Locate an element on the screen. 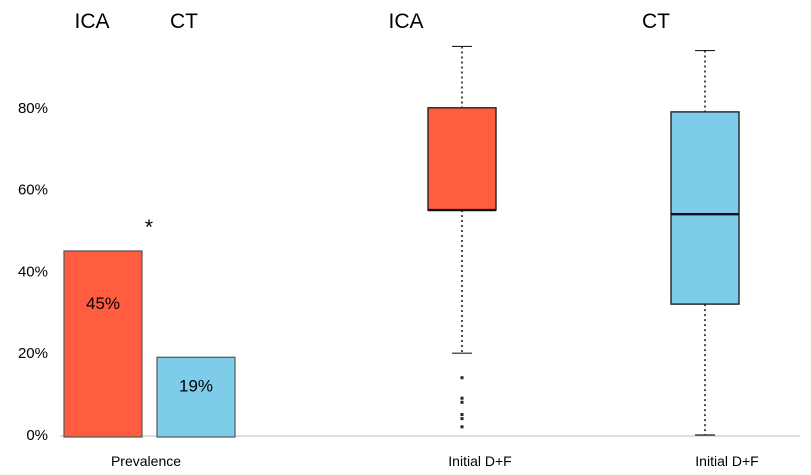  y-tick-label: 20% is located at coordinates (33, 353).